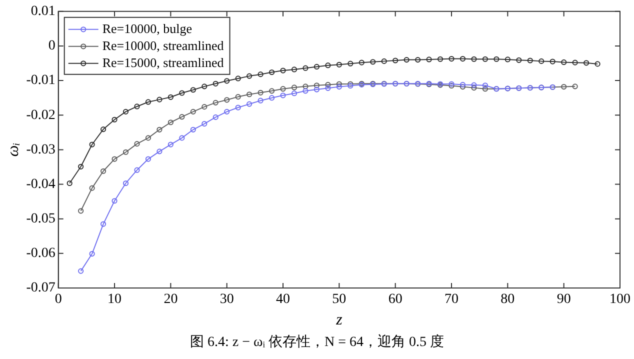 The image size is (634, 359). What do you see at coordinates (171, 300) in the screenshot?
I see `x-tick-label: 20` at bounding box center [171, 300].